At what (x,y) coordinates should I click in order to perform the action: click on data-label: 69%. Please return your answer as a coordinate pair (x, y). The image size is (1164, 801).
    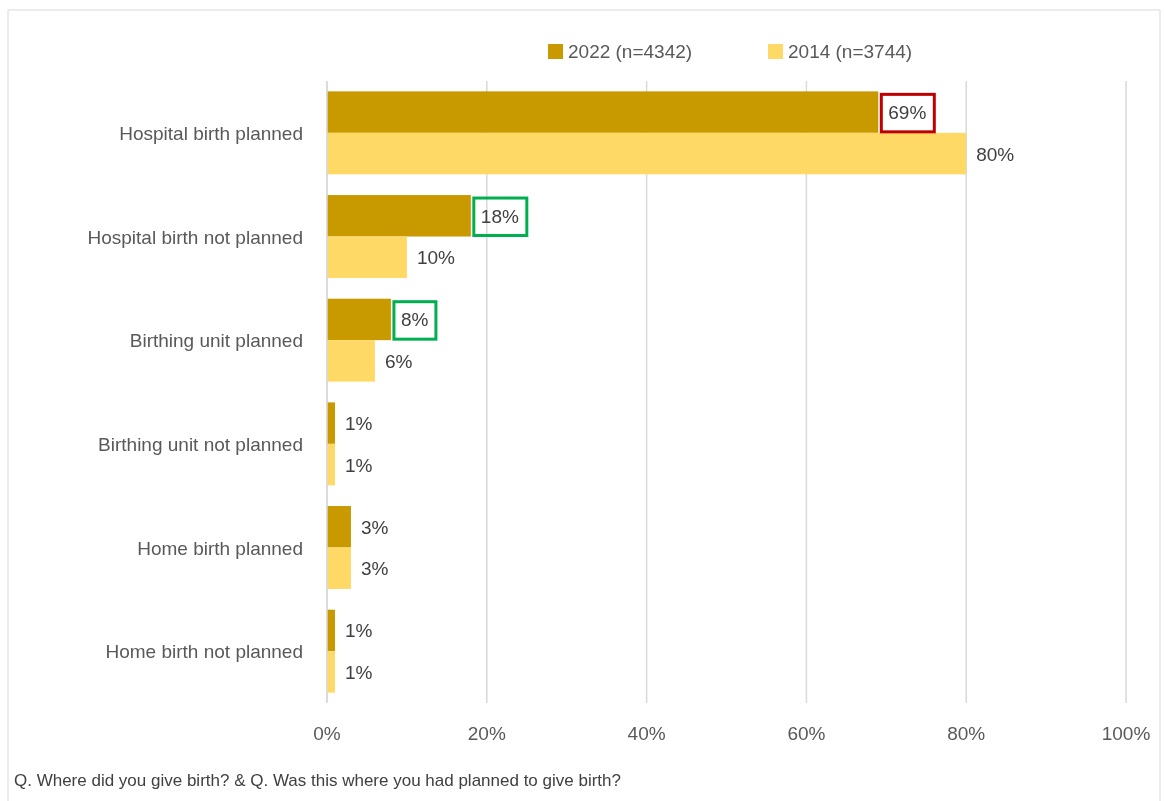
    Looking at the image, I should click on (907, 113).